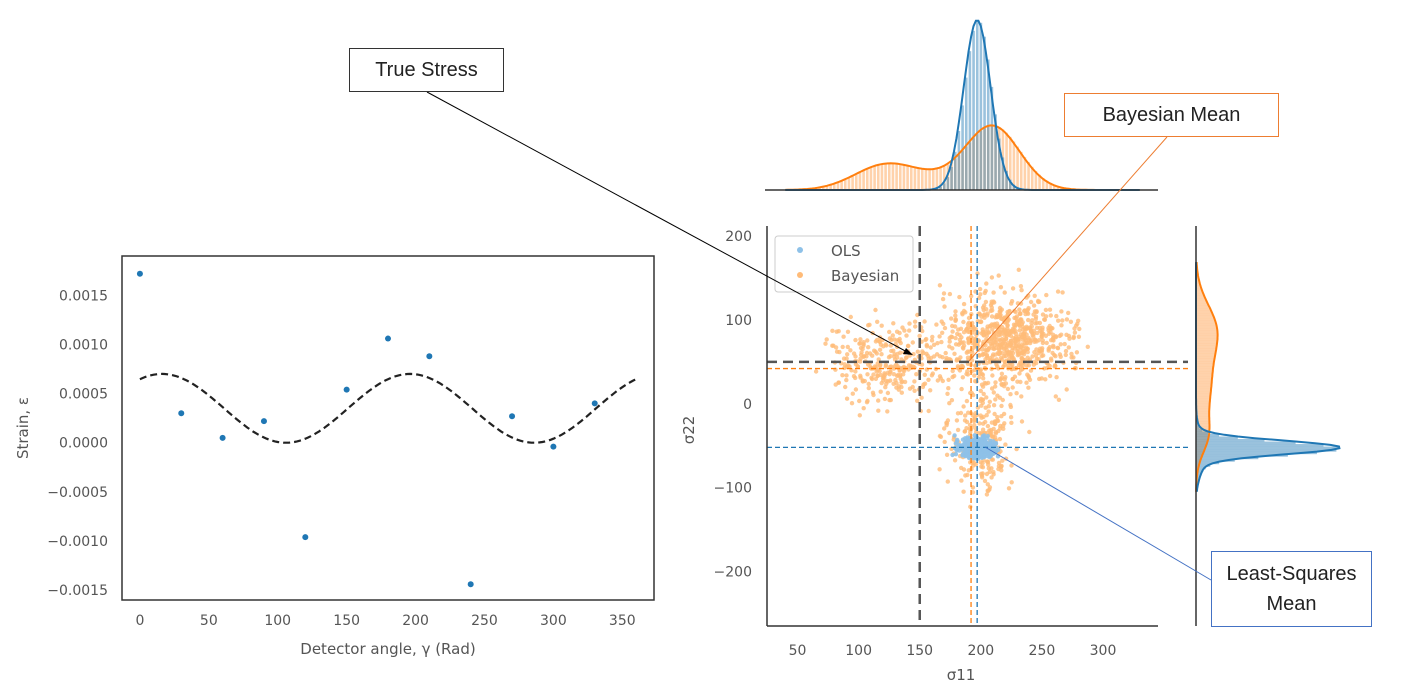 The height and width of the screenshot is (694, 1416). Describe the element at coordinates (738, 321) in the screenshot. I see `joint-y-tick-label: 100` at that location.